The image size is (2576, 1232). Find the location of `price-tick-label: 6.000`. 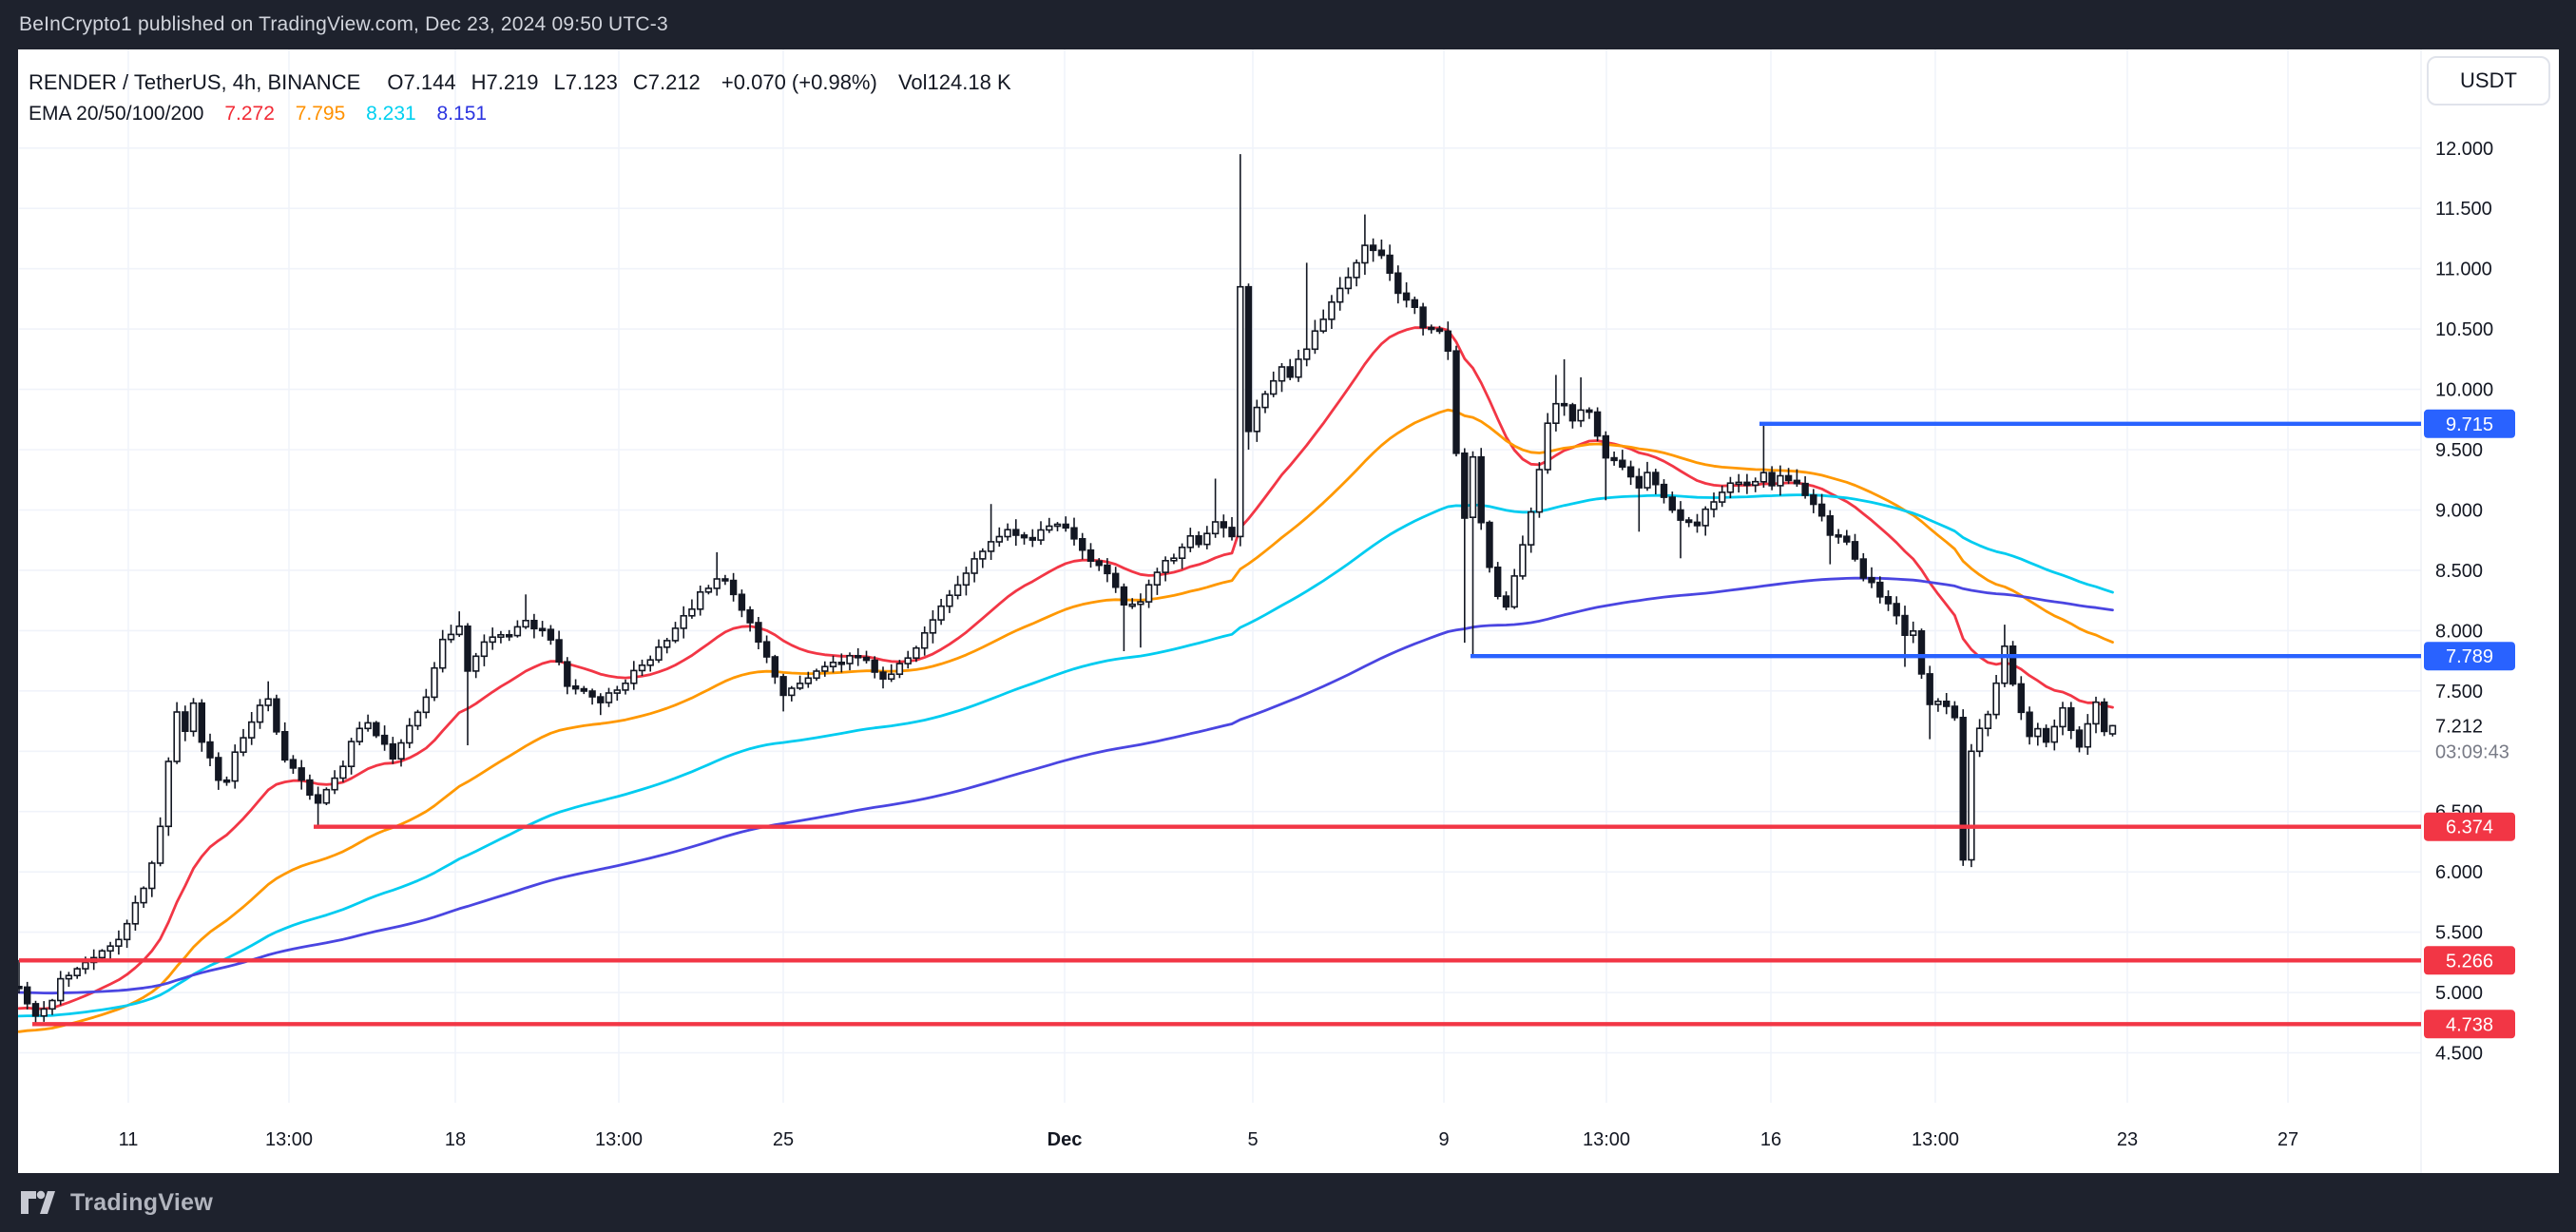

price-tick-label: 6.000 is located at coordinates (2459, 872).